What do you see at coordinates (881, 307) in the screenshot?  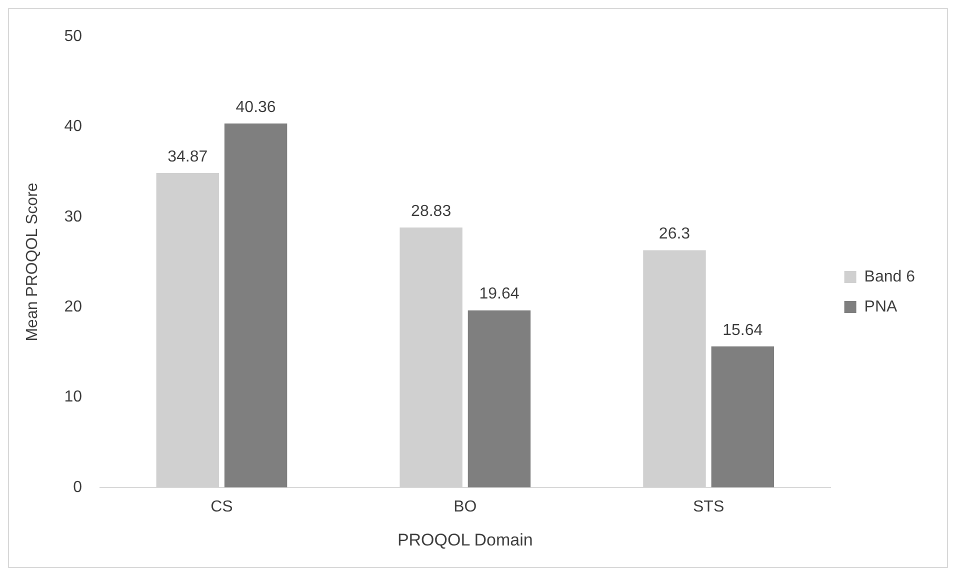 I see `legend-label: PNA` at bounding box center [881, 307].